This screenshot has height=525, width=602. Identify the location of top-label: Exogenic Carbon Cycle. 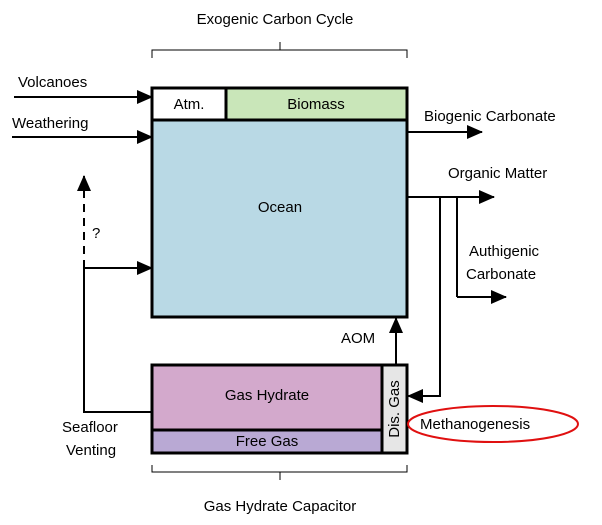
(275, 19).